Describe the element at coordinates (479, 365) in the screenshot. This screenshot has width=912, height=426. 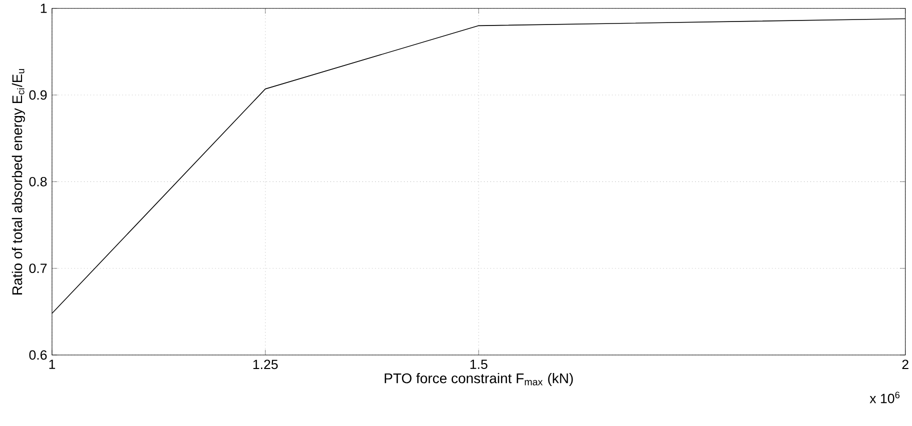
I see `x-tick-label: 1.5` at that location.